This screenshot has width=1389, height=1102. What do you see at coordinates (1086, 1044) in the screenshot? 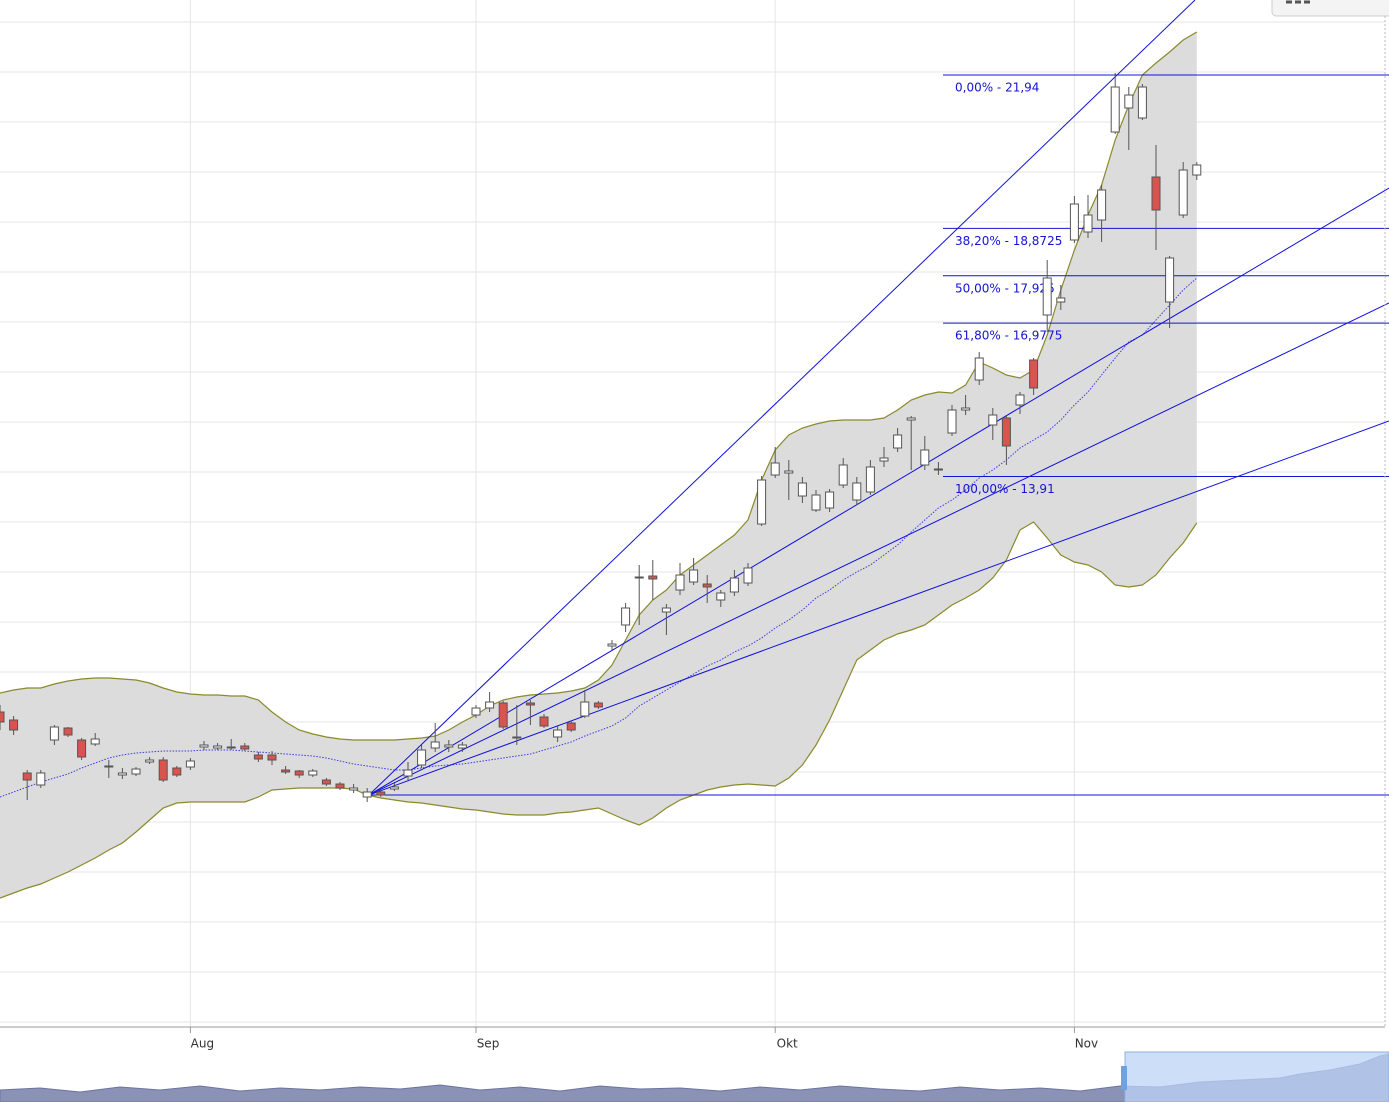
I see `x-tick-label: Nov` at bounding box center [1086, 1044].